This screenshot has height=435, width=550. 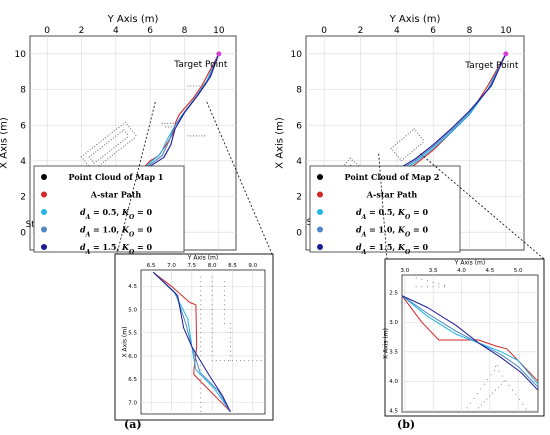 What do you see at coordinates (299, 198) in the screenshot?
I see `b-main-ytick-label: 2` at bounding box center [299, 198].